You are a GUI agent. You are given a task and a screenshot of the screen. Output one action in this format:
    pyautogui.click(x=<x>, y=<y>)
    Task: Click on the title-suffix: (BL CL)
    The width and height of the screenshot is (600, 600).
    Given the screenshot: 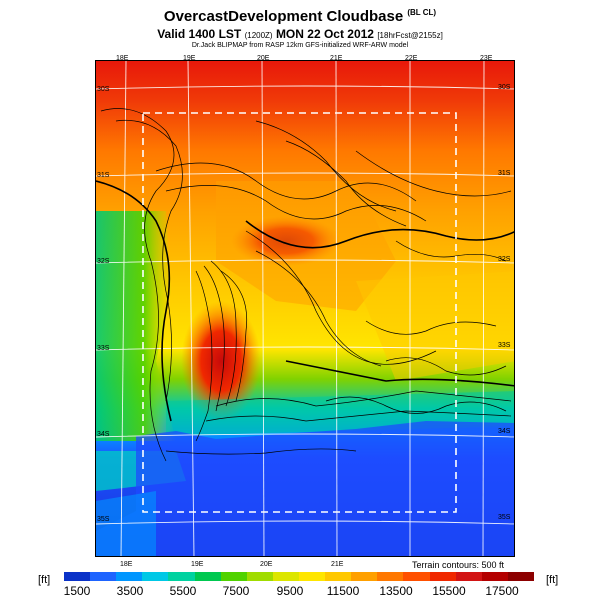 What is the action you would take?
    pyautogui.click(x=422, y=12)
    